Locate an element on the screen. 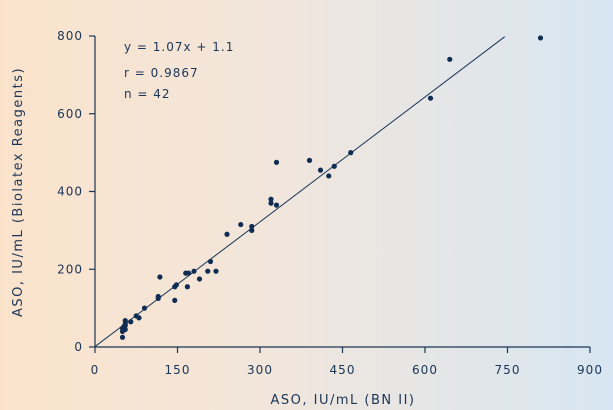 The width and height of the screenshot is (613, 410). y-tick-label: 600 is located at coordinates (70, 114).